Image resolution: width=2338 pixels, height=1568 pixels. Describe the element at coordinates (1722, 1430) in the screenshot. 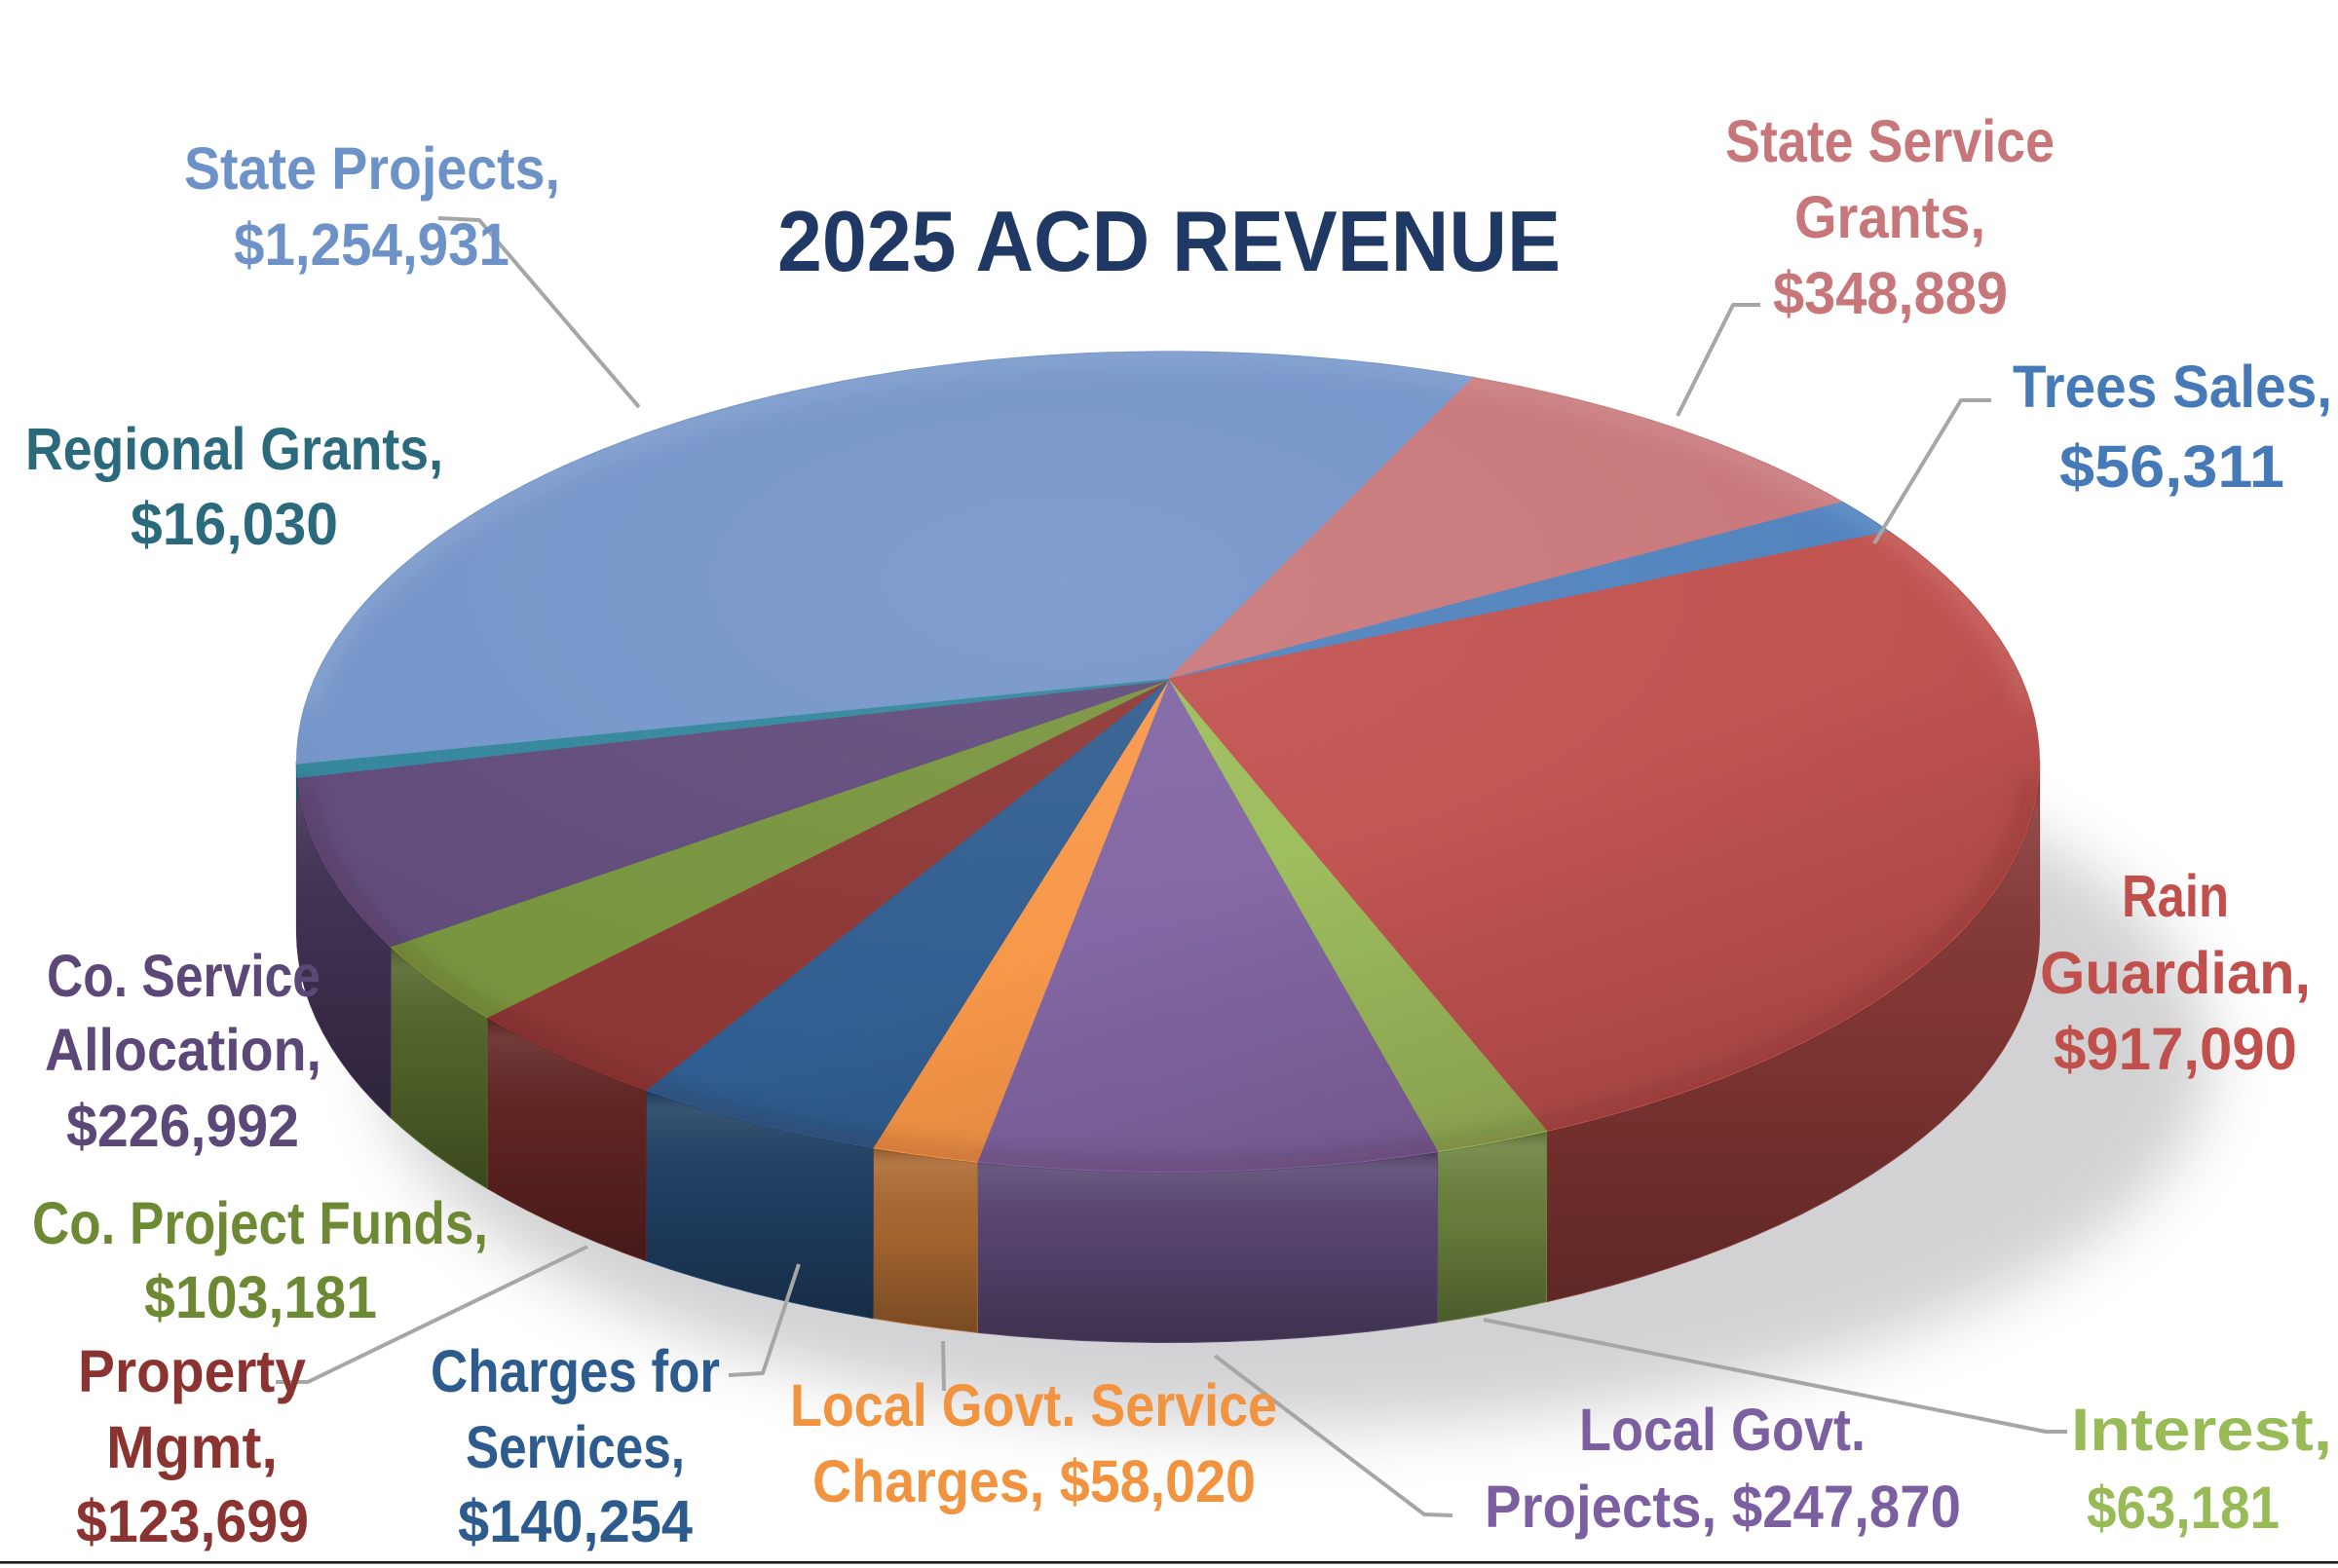

I see `svg-text: Local Govt.` at that location.